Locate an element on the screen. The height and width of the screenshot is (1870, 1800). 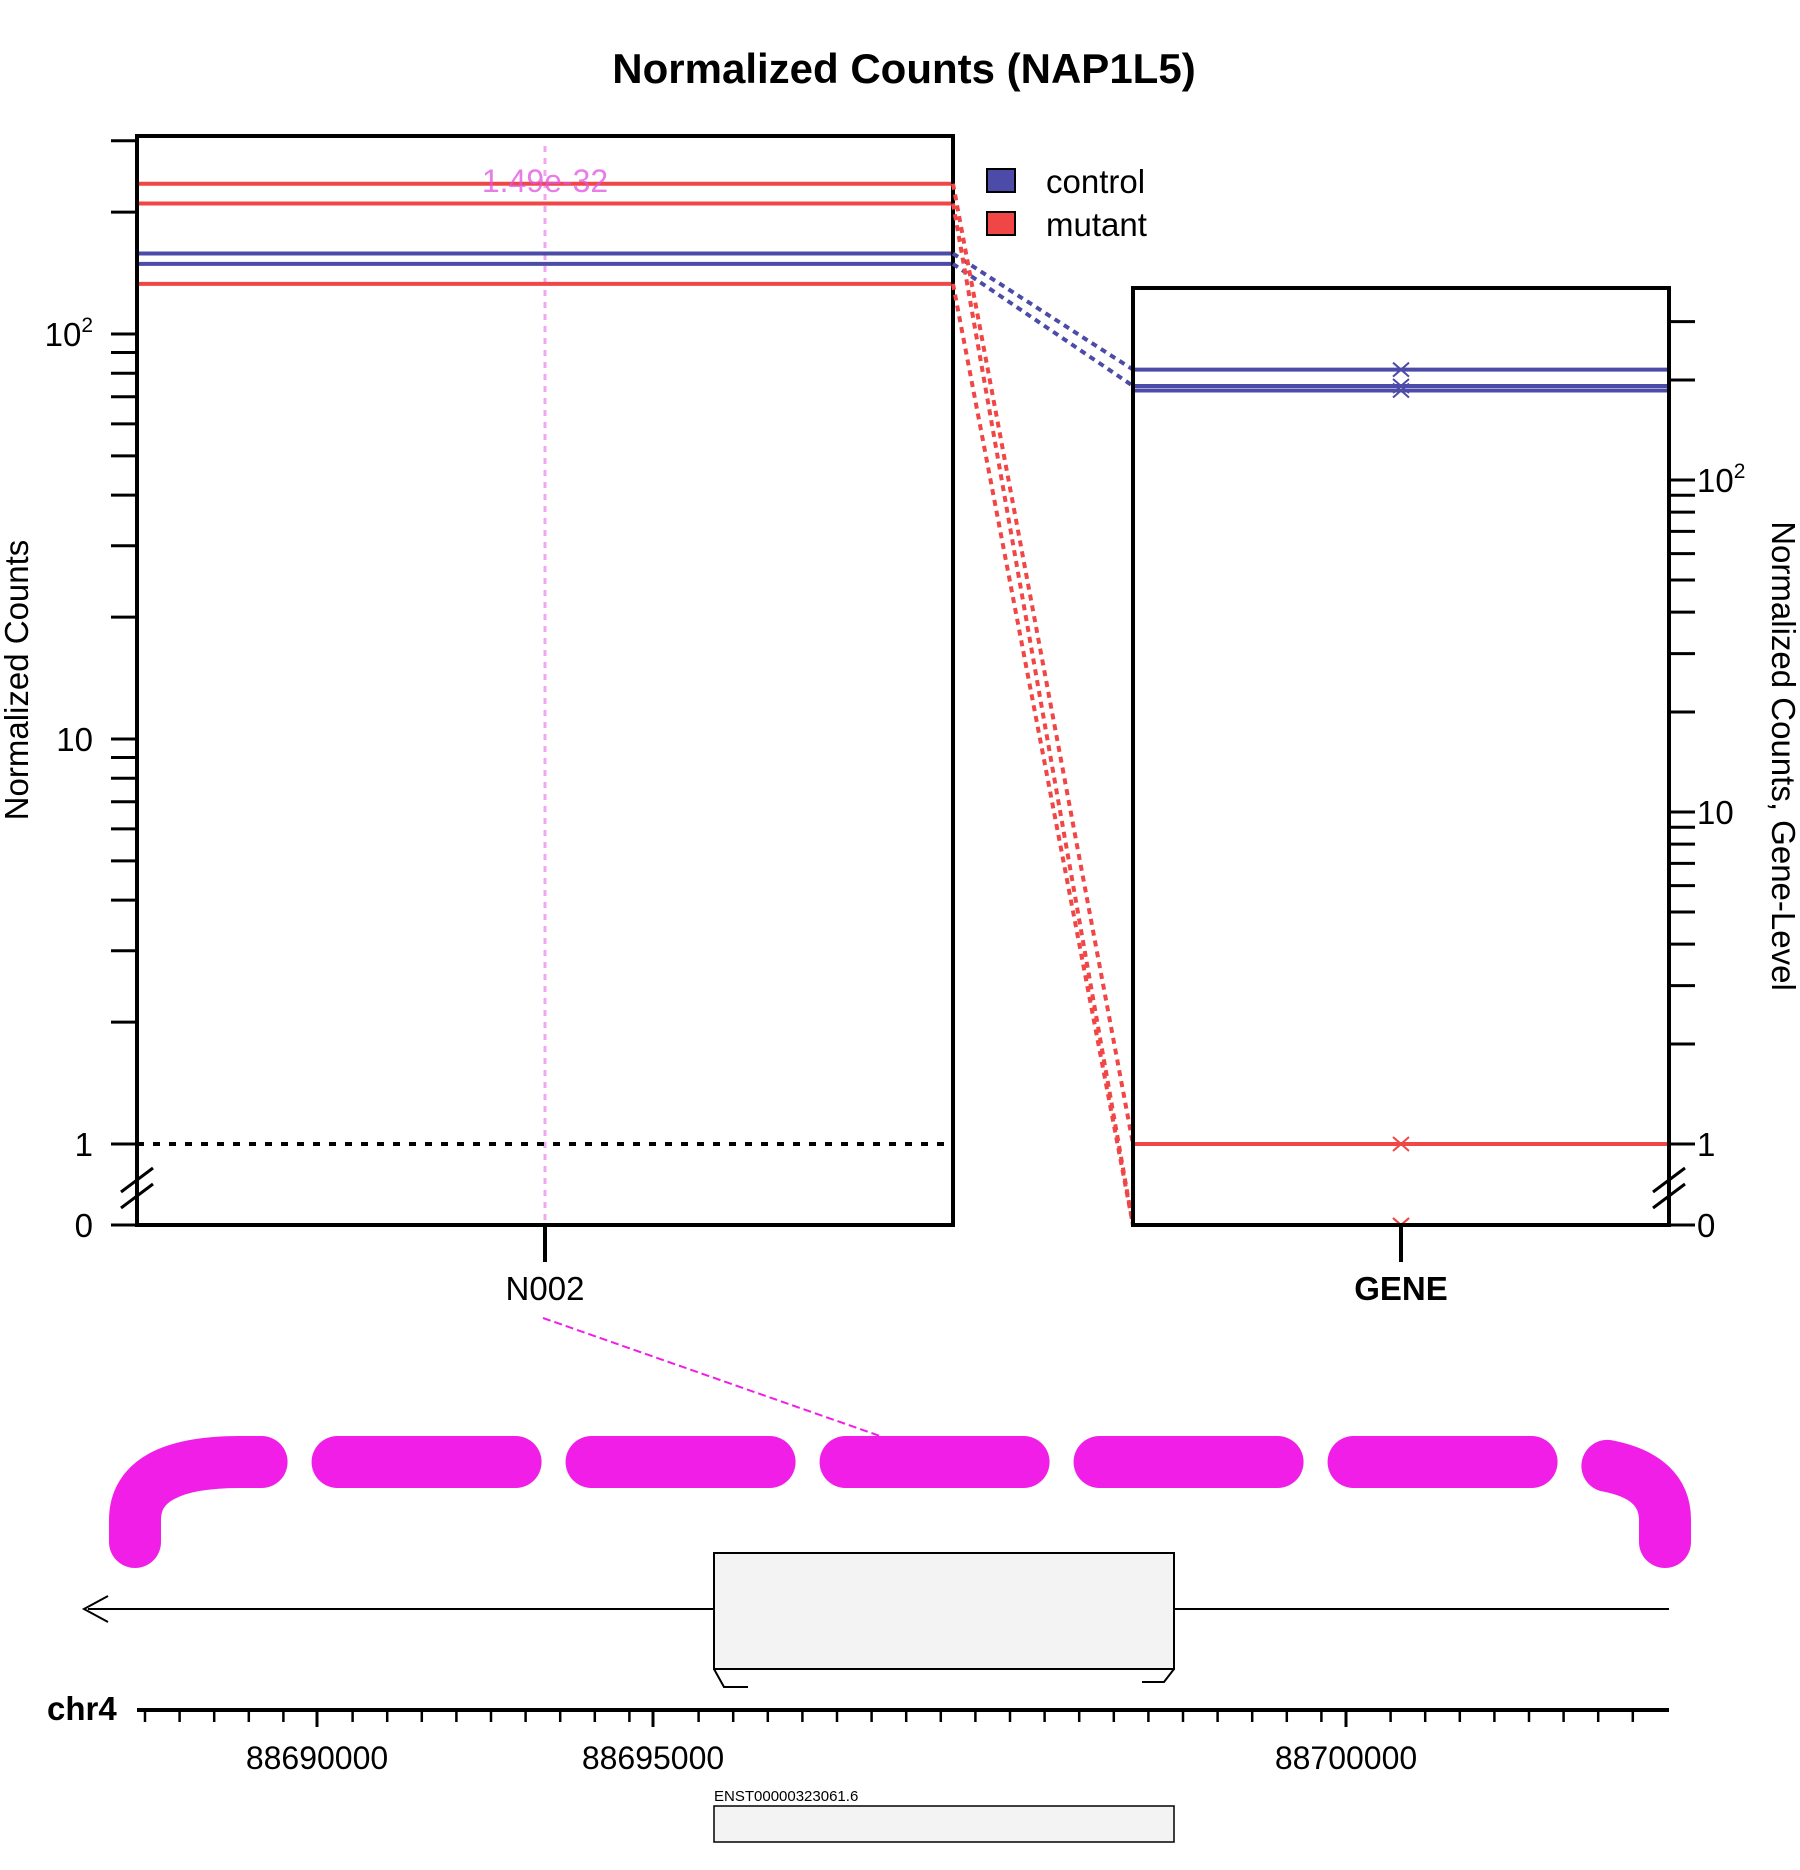
genome-axis-ticks is located at coordinates (889, 1718).